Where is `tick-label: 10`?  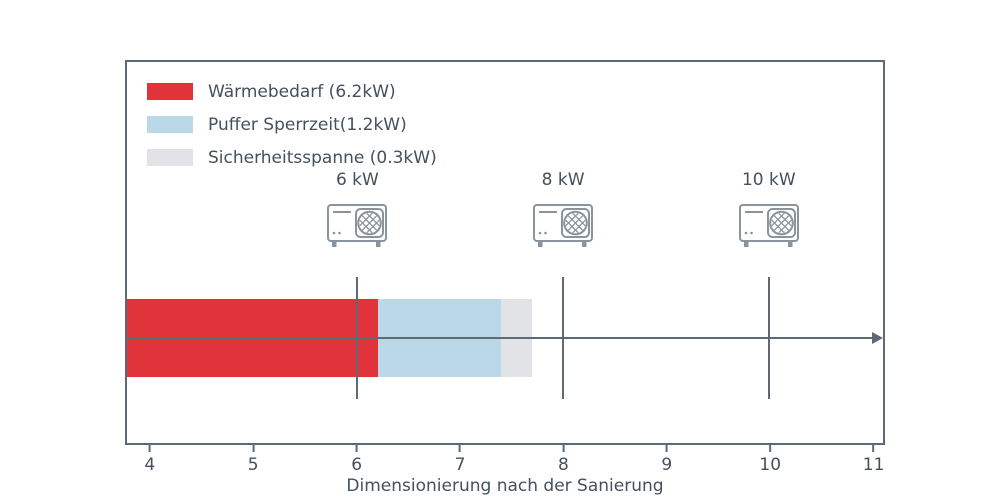
tick-label: 10 is located at coordinates (770, 465).